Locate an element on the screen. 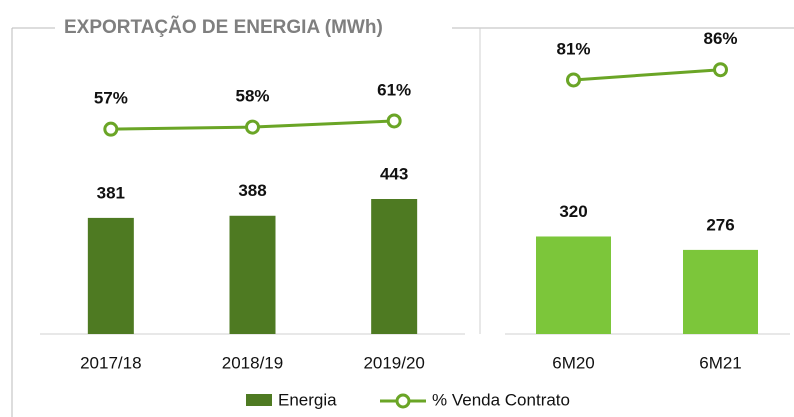 This screenshot has height=417, width=794. bar-label: 276 is located at coordinates (720, 224).